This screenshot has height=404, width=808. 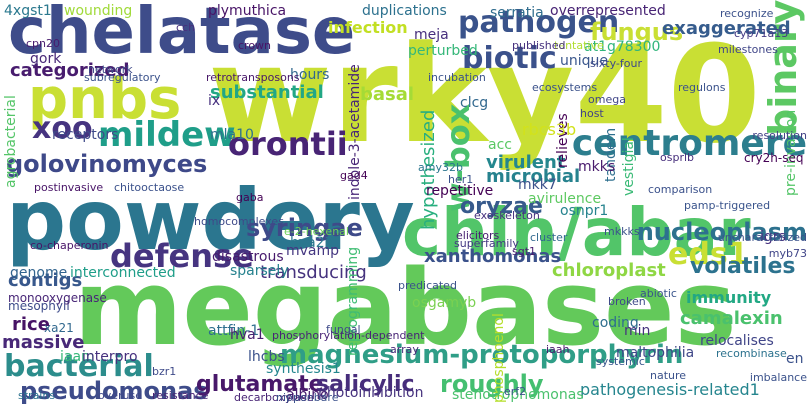 I want to click on word-superfamily: superfamily, so click(x=486, y=243).